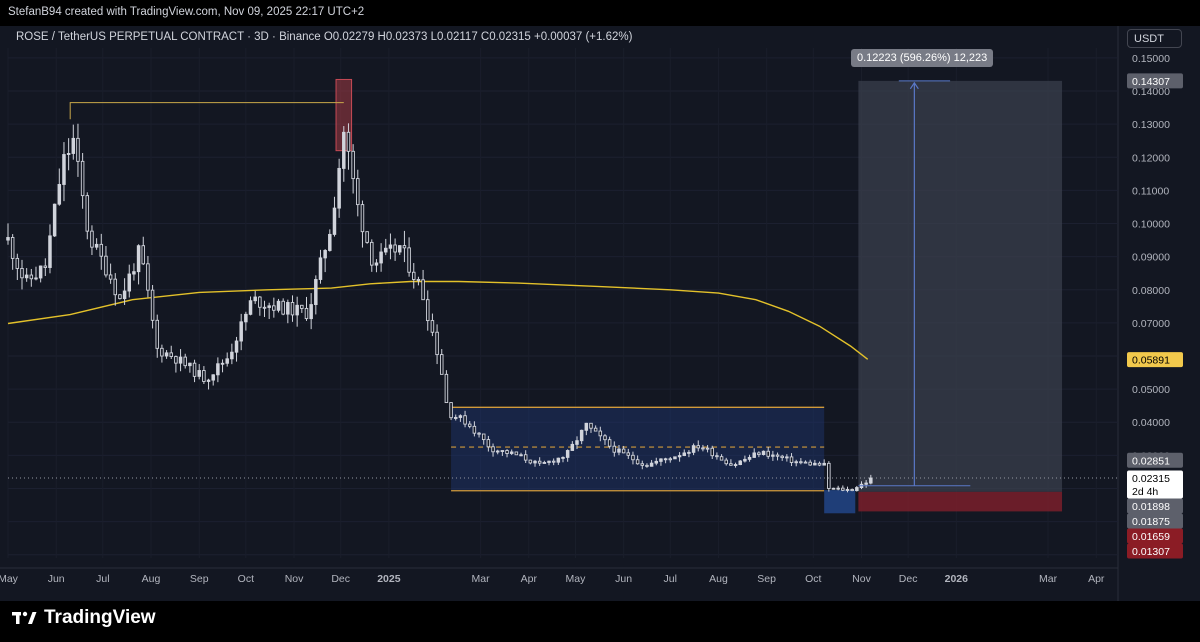 This screenshot has height=642, width=1200. I want to click on time-tick-label: May, so click(9, 579).